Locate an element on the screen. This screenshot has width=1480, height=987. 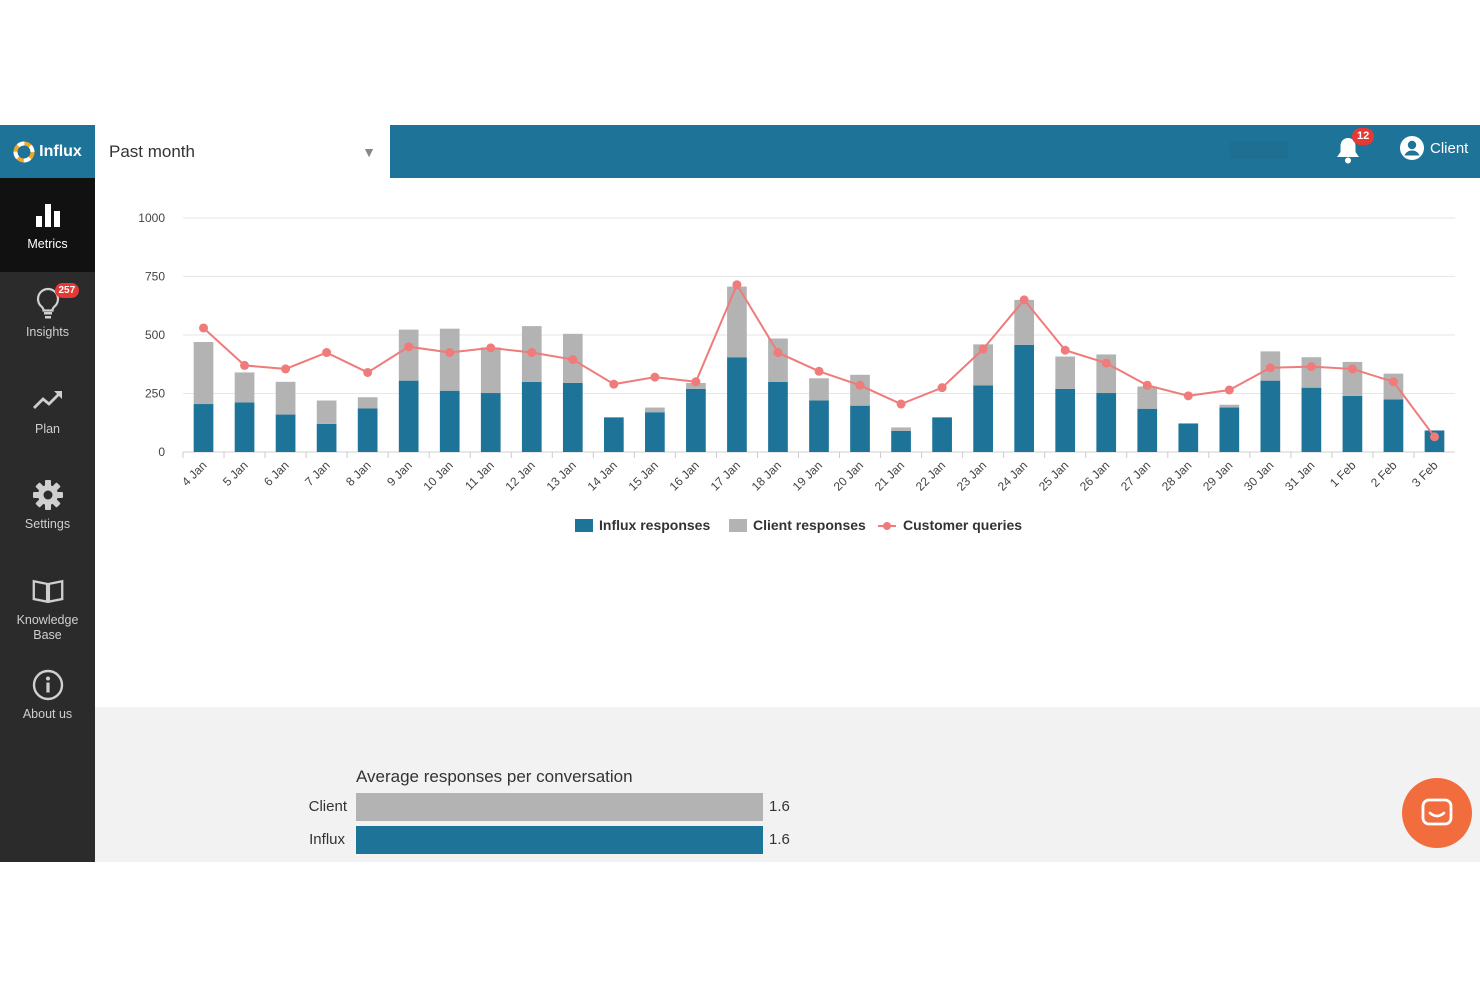
sidebar-item-label: Insights is located at coordinates (47, 332).